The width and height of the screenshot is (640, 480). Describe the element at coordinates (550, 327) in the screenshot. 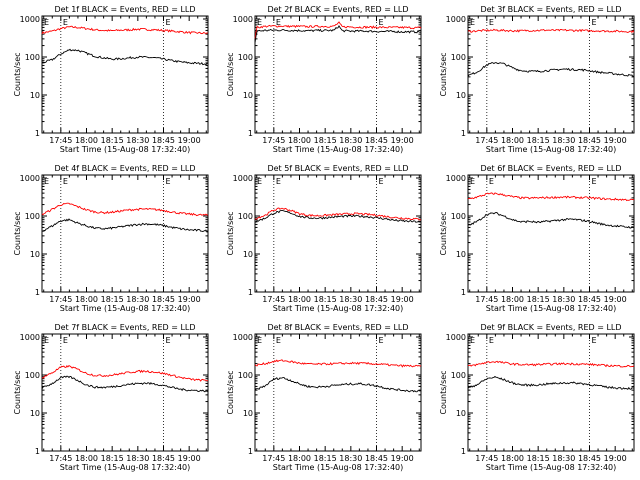

I see `panel-title: Det 9f BLACK = Events, RED = LLD` at that location.